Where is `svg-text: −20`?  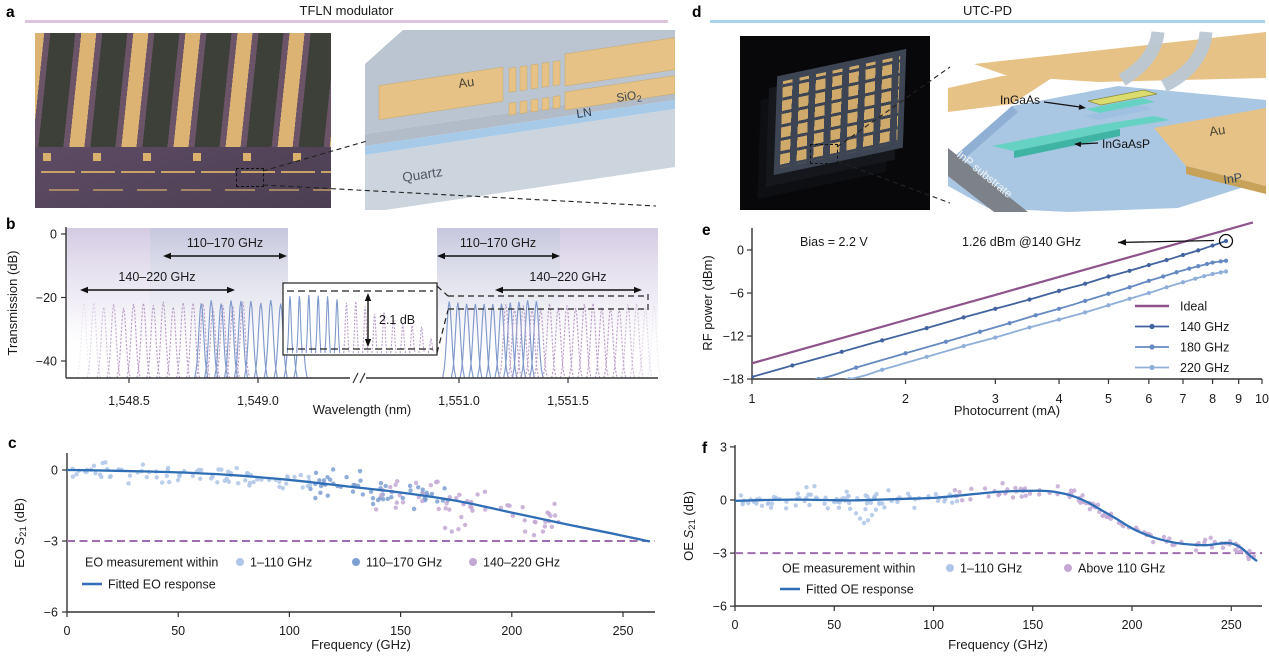 svg-text: −20 is located at coordinates (46, 298).